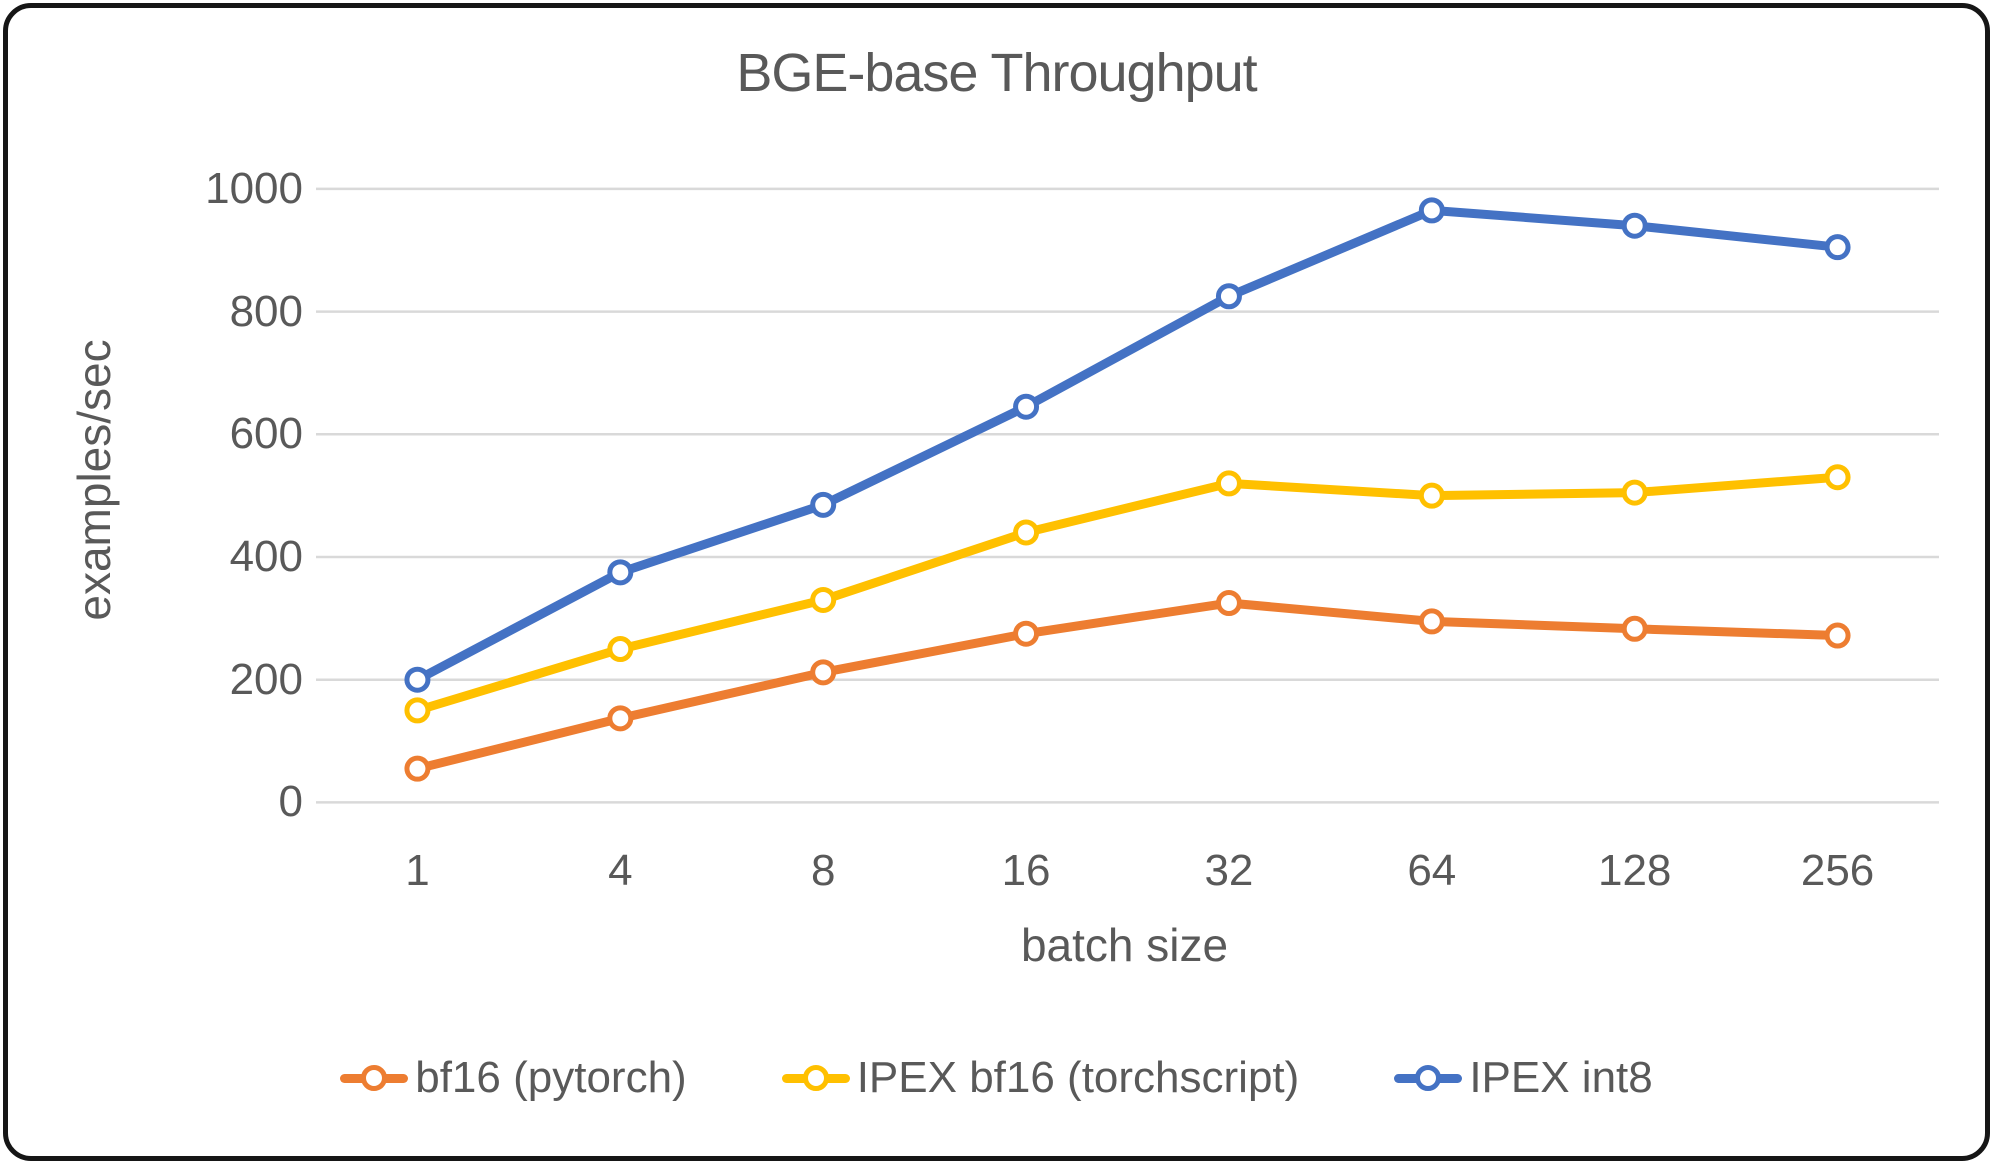 This screenshot has width=1993, height=1164. What do you see at coordinates (417, 870) in the screenshot?
I see `x-tick-label-1: 1` at bounding box center [417, 870].